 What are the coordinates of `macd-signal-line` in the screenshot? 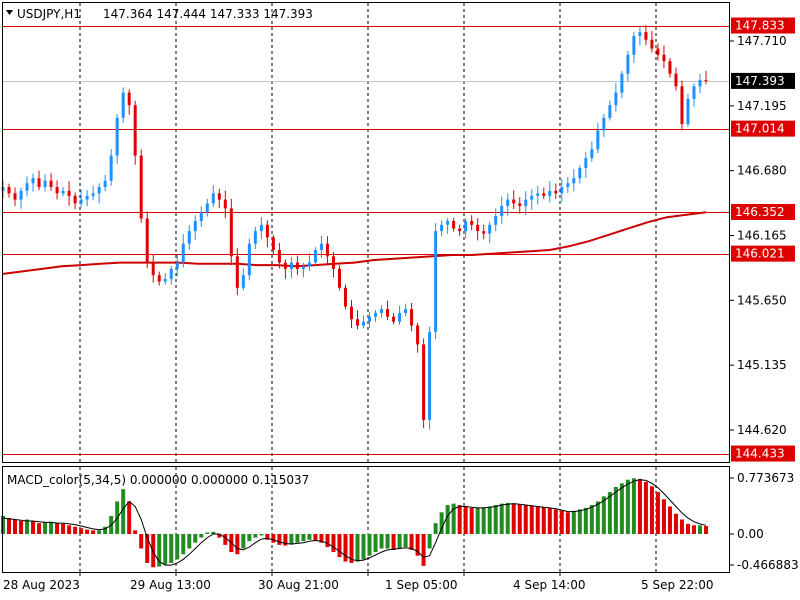 It's located at (354, 522).